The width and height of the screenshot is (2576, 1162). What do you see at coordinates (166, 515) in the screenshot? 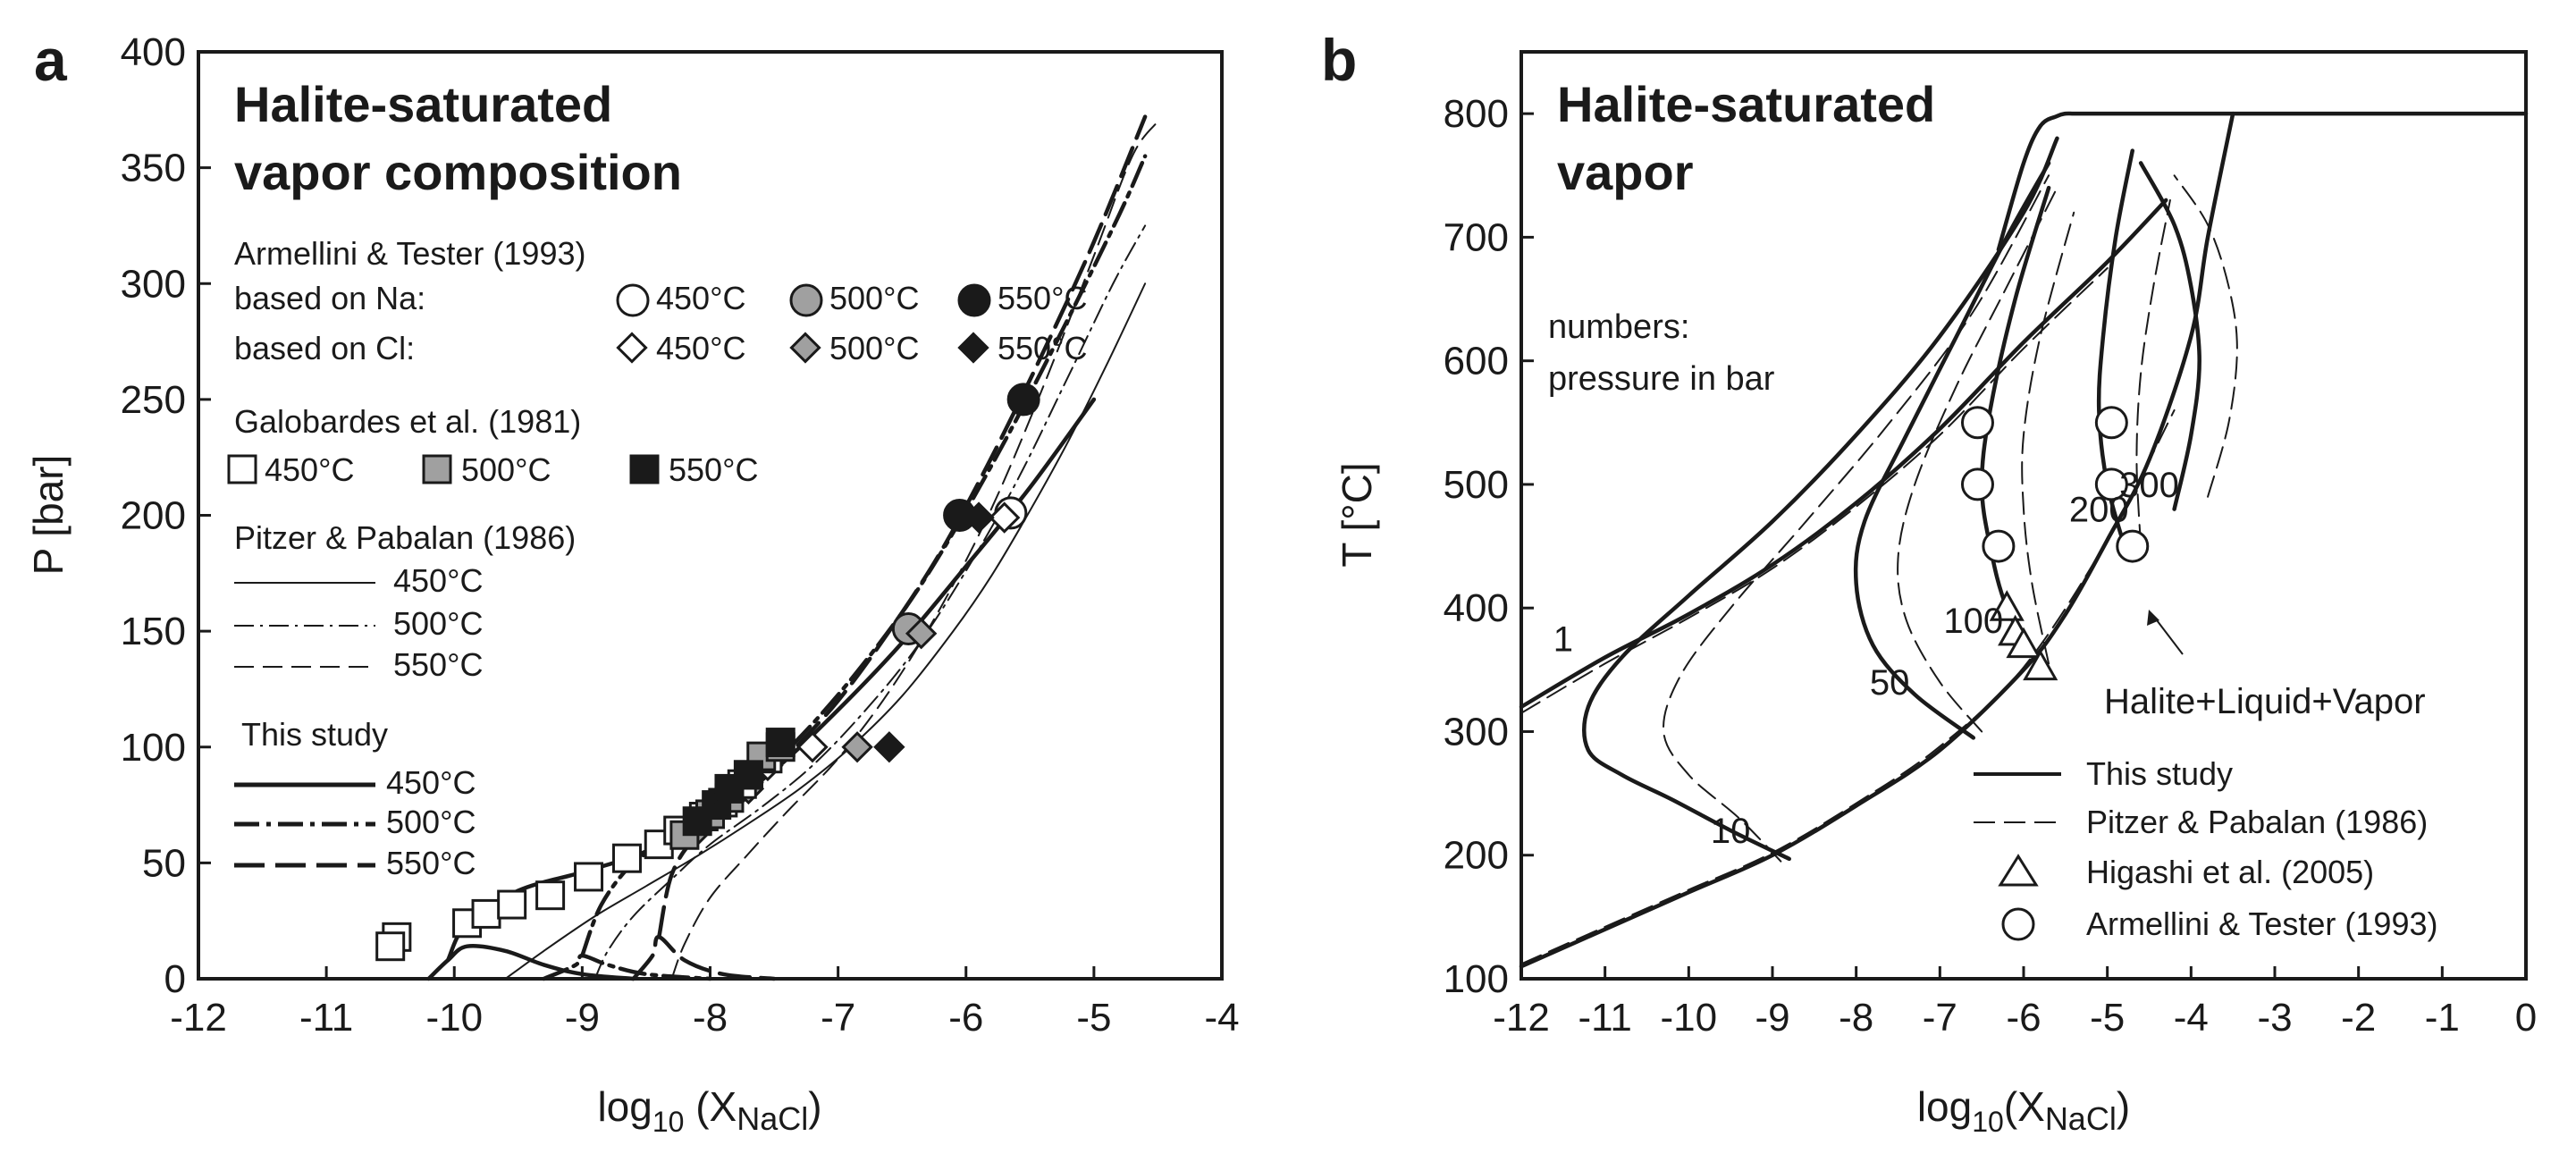
I see `panel-a-y-axis: 0 50 100 150 200 250 300 350 400` at bounding box center [166, 515].